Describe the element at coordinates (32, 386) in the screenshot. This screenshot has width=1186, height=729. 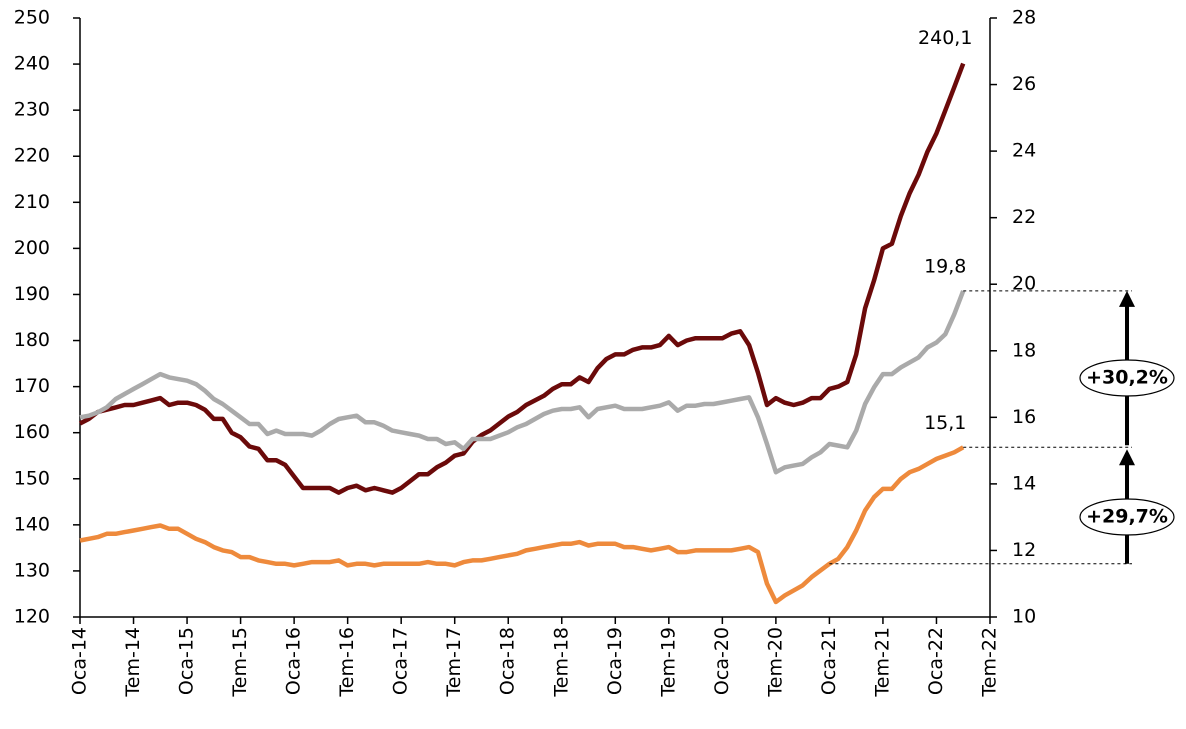
I see `y-tick-label: 170` at that location.